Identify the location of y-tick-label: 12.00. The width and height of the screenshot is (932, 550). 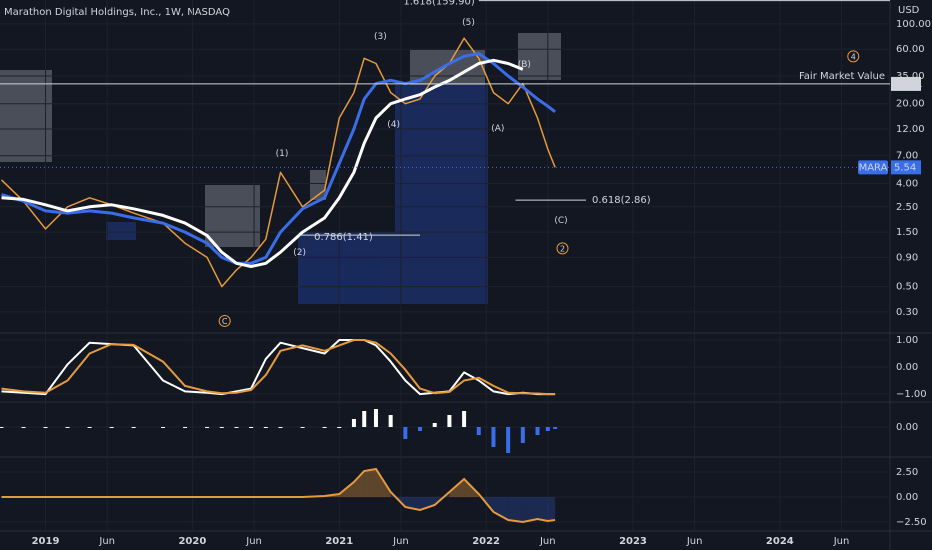
(910, 129).